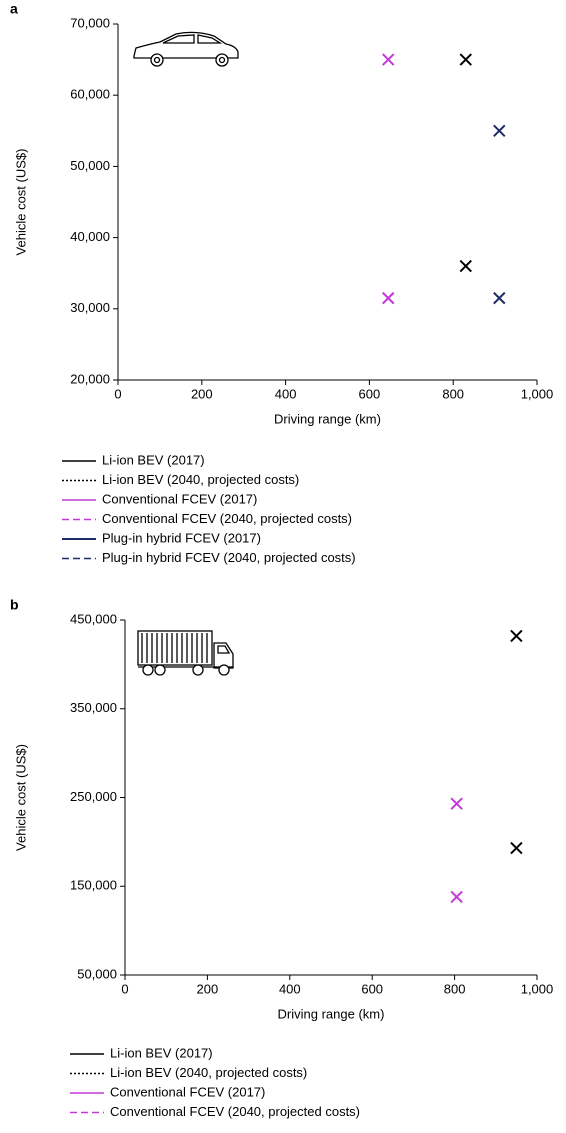 This screenshot has height=1133, width=566. I want to click on legend-label: Plug-in hybrid FCEV (2017), so click(181, 537).